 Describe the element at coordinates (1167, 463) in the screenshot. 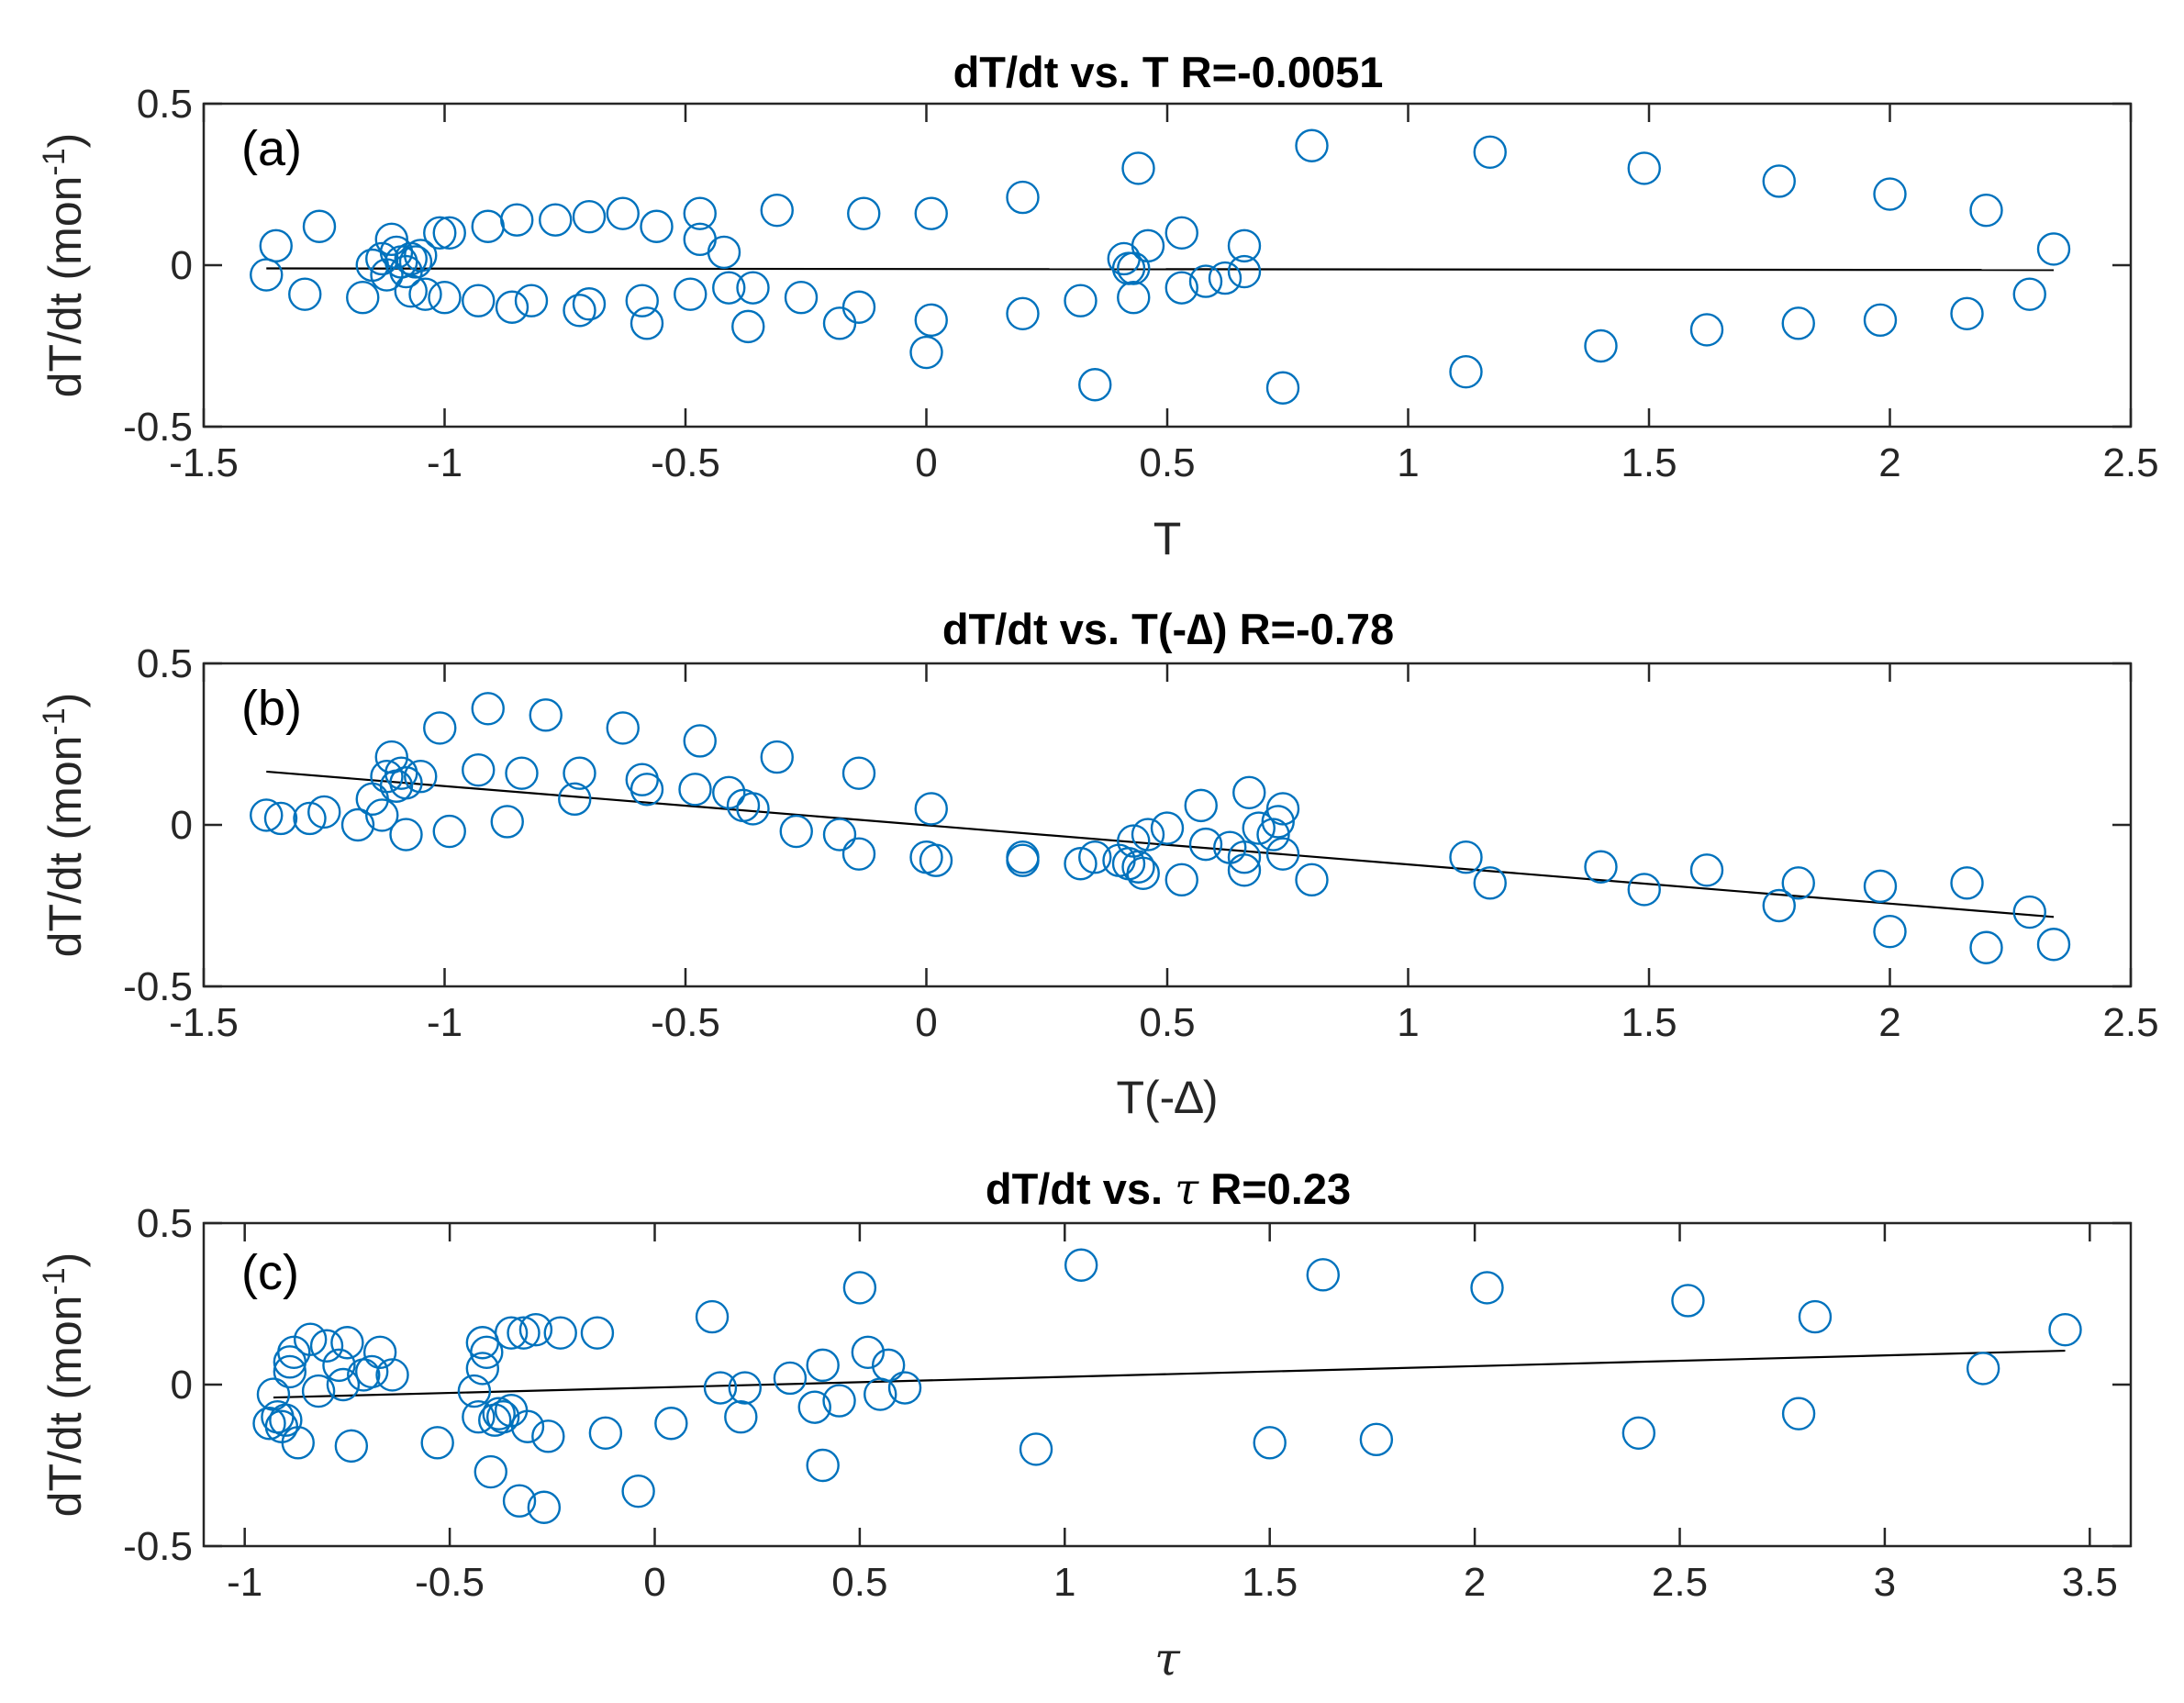

I see `x-tick-label: 0.5` at that location.